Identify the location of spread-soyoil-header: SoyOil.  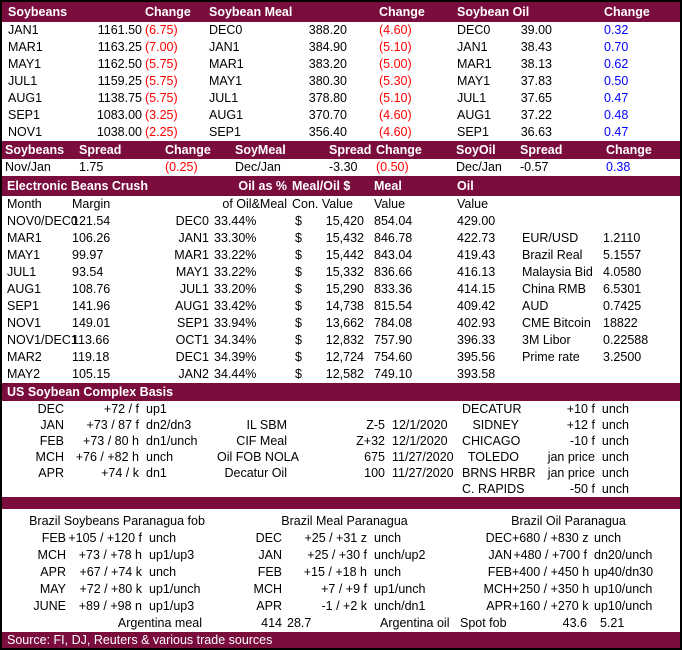
(476, 150).